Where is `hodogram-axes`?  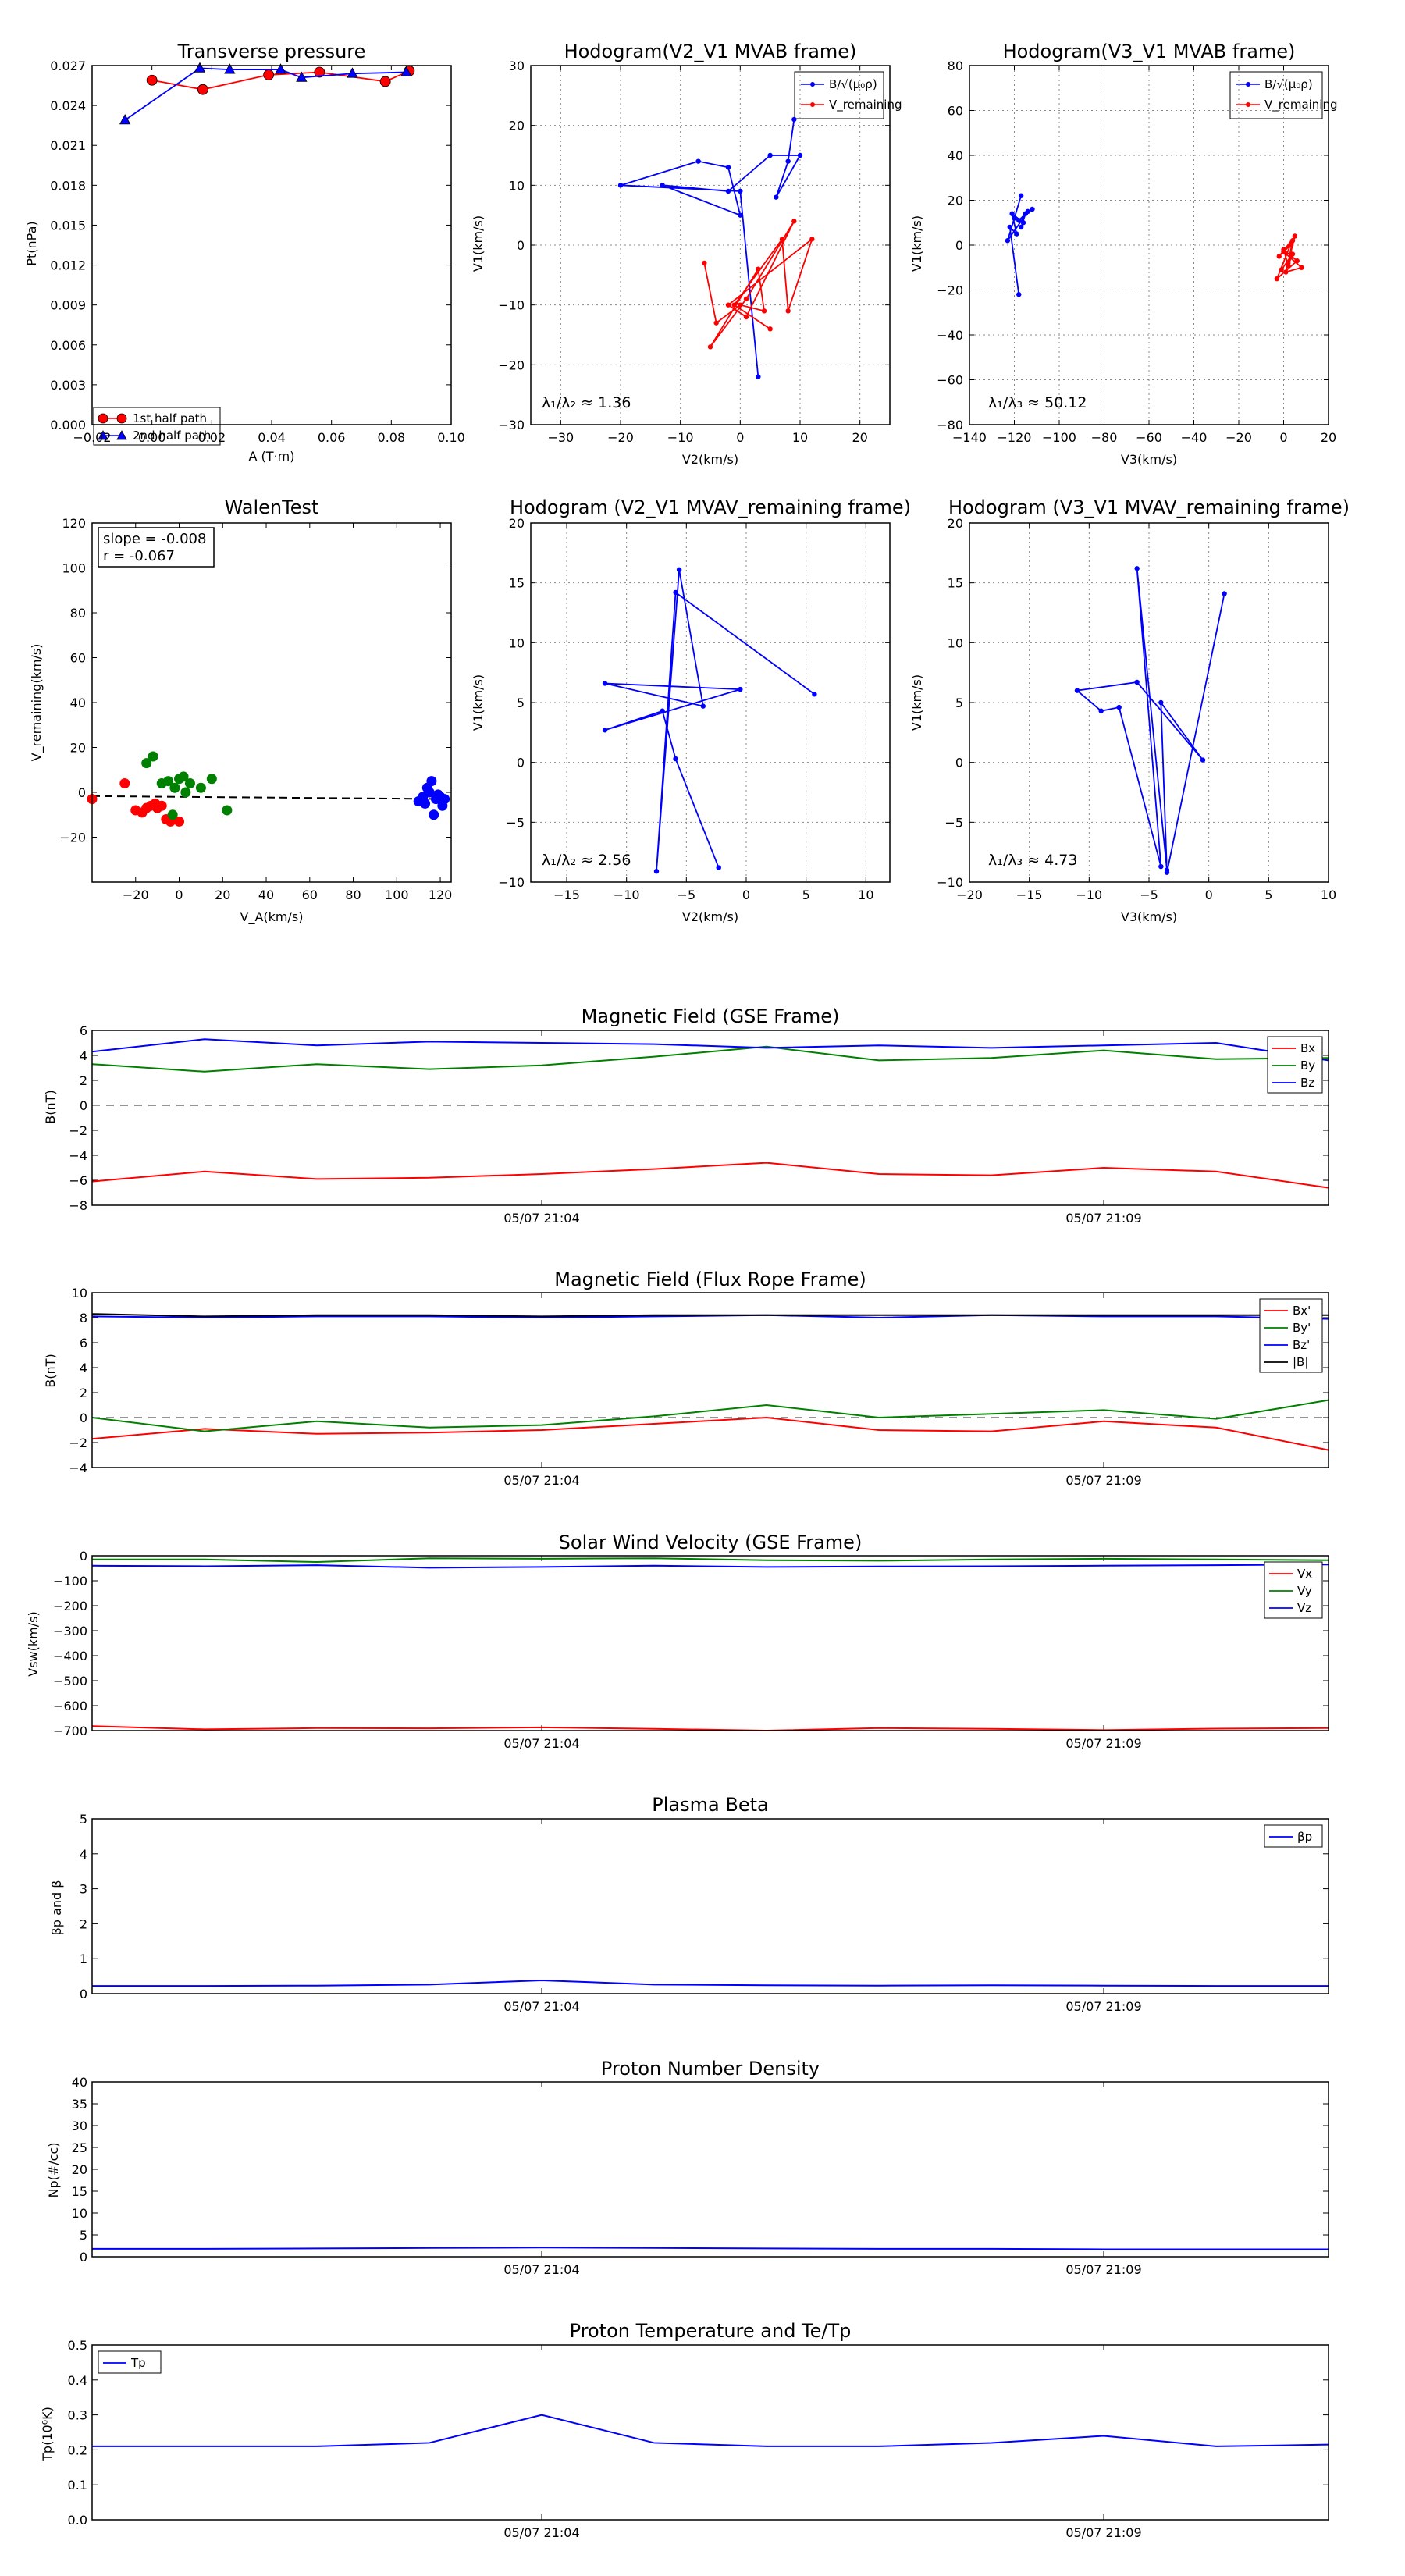 hodogram-axes is located at coordinates (711, 245).